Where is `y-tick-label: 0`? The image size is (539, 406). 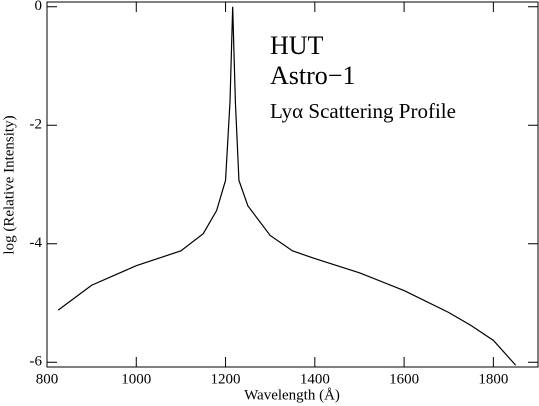
y-tick-label: 0 is located at coordinates (39, 7).